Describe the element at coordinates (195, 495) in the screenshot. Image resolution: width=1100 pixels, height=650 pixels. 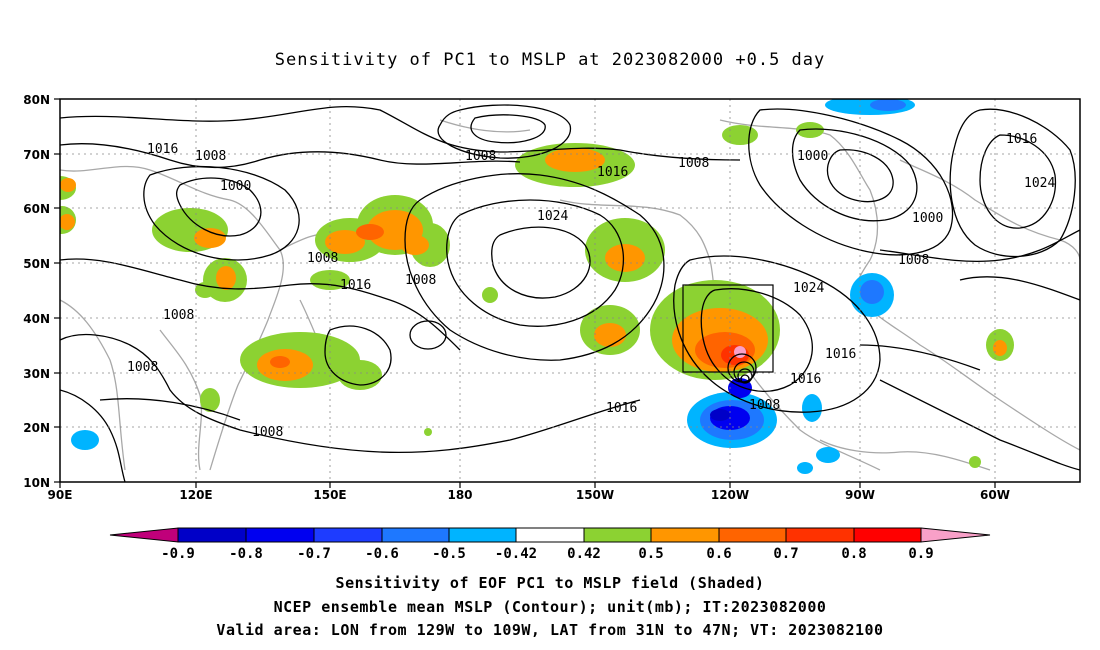
I see `lon-label: 120E` at that location.